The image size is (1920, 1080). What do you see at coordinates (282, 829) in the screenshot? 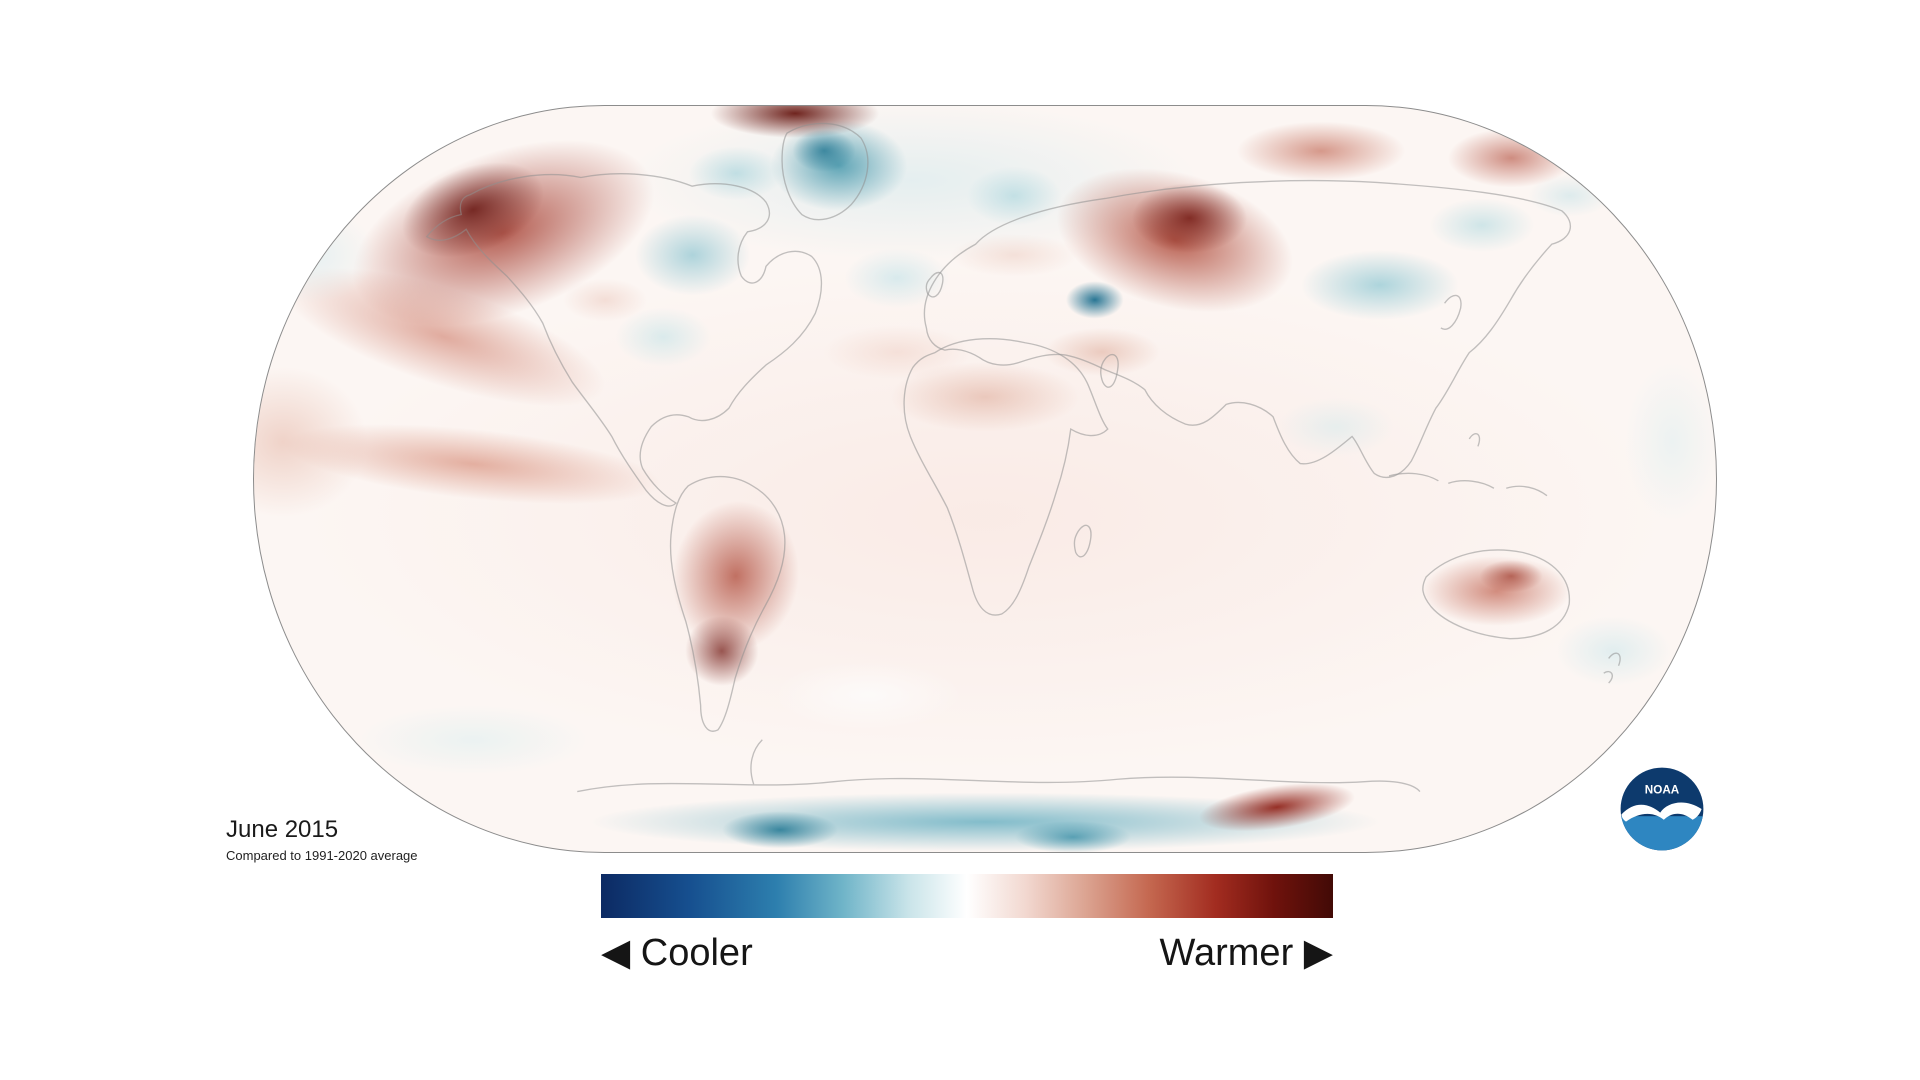
I see `map-title: June 2015` at bounding box center [282, 829].